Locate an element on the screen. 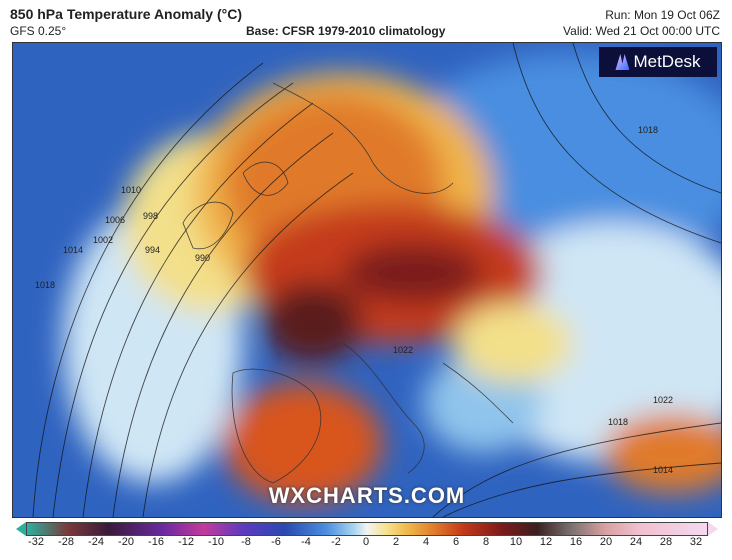  wxcharts-watermark: WXCHARTS.COM is located at coordinates (367, 495).